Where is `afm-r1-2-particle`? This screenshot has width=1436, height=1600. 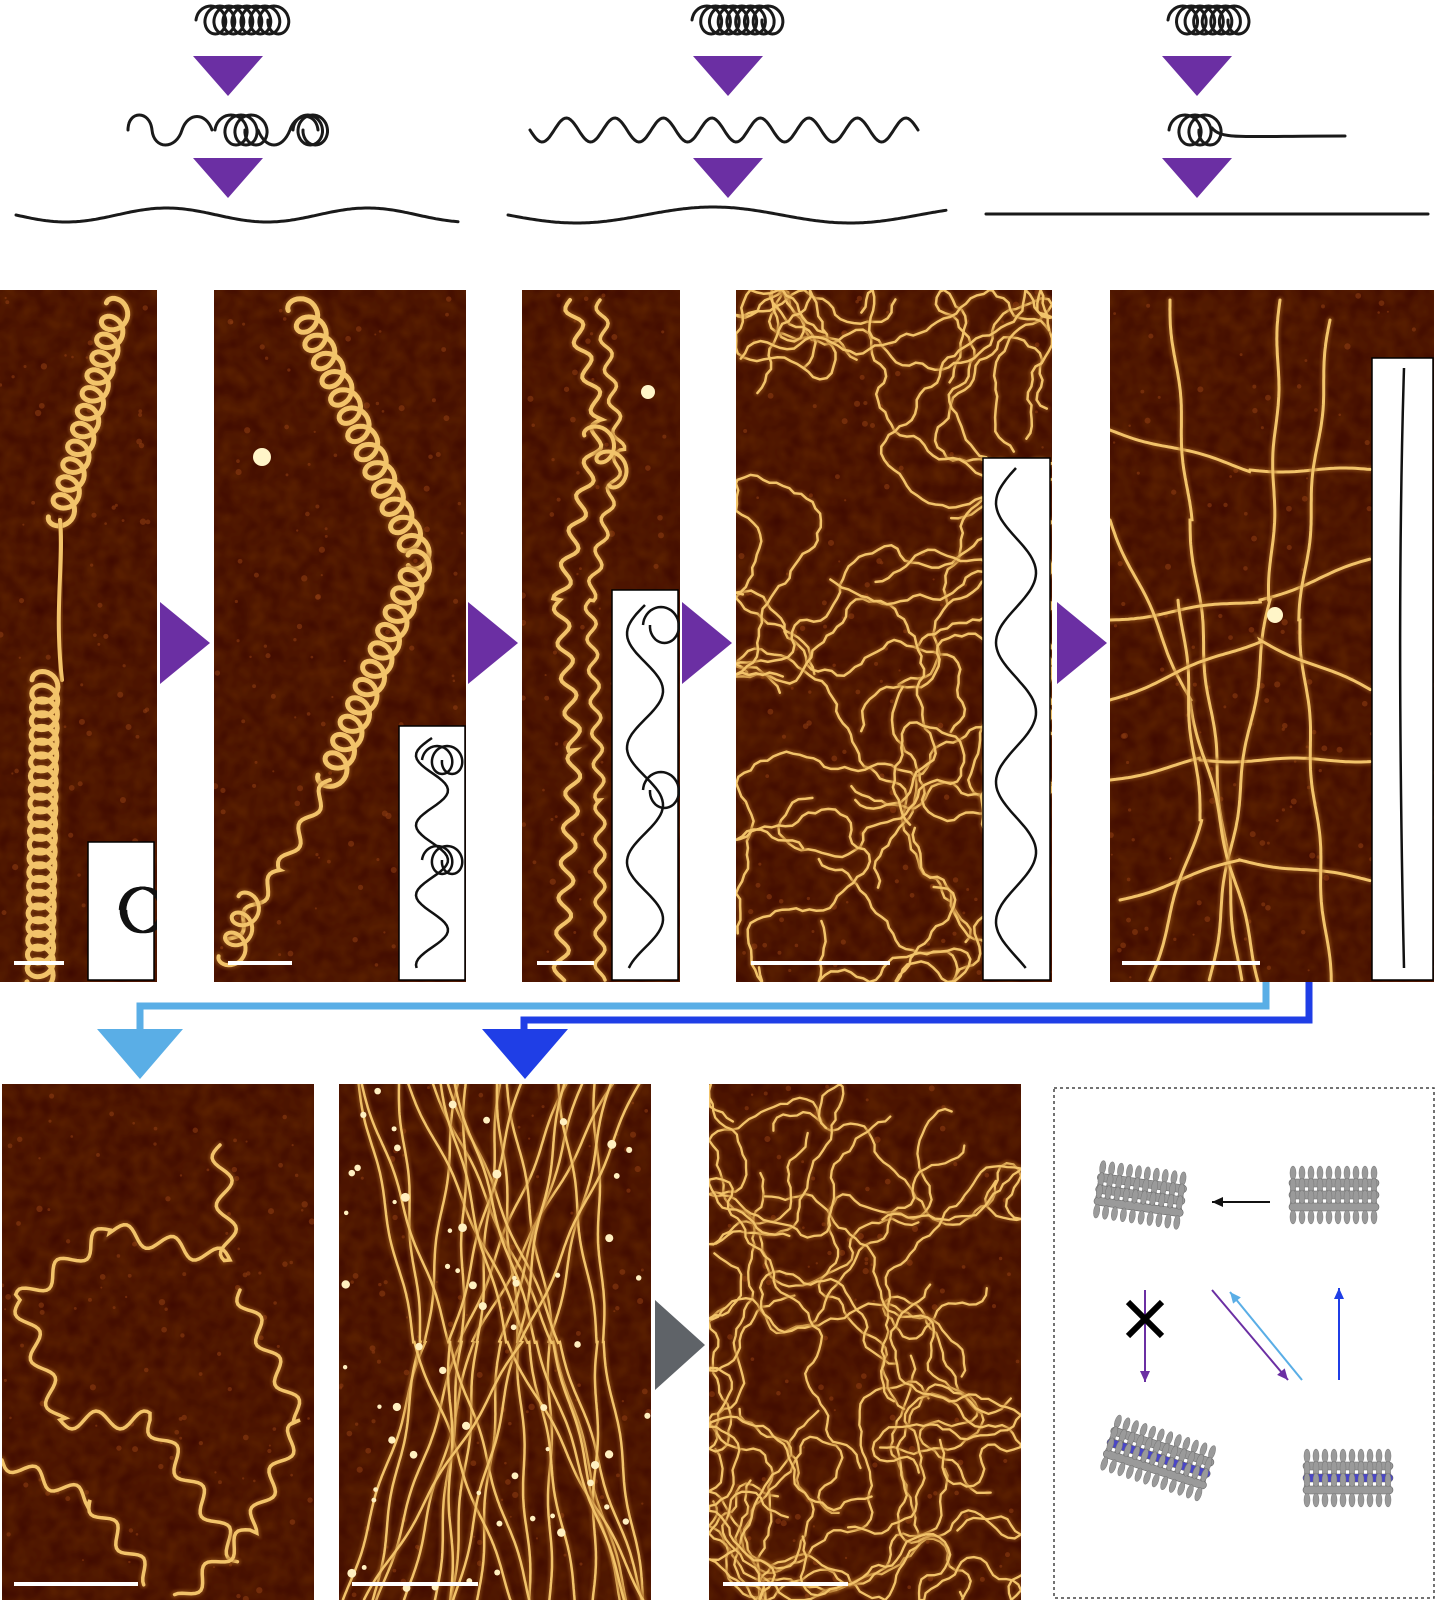 afm-r1-2-particle is located at coordinates (262, 457).